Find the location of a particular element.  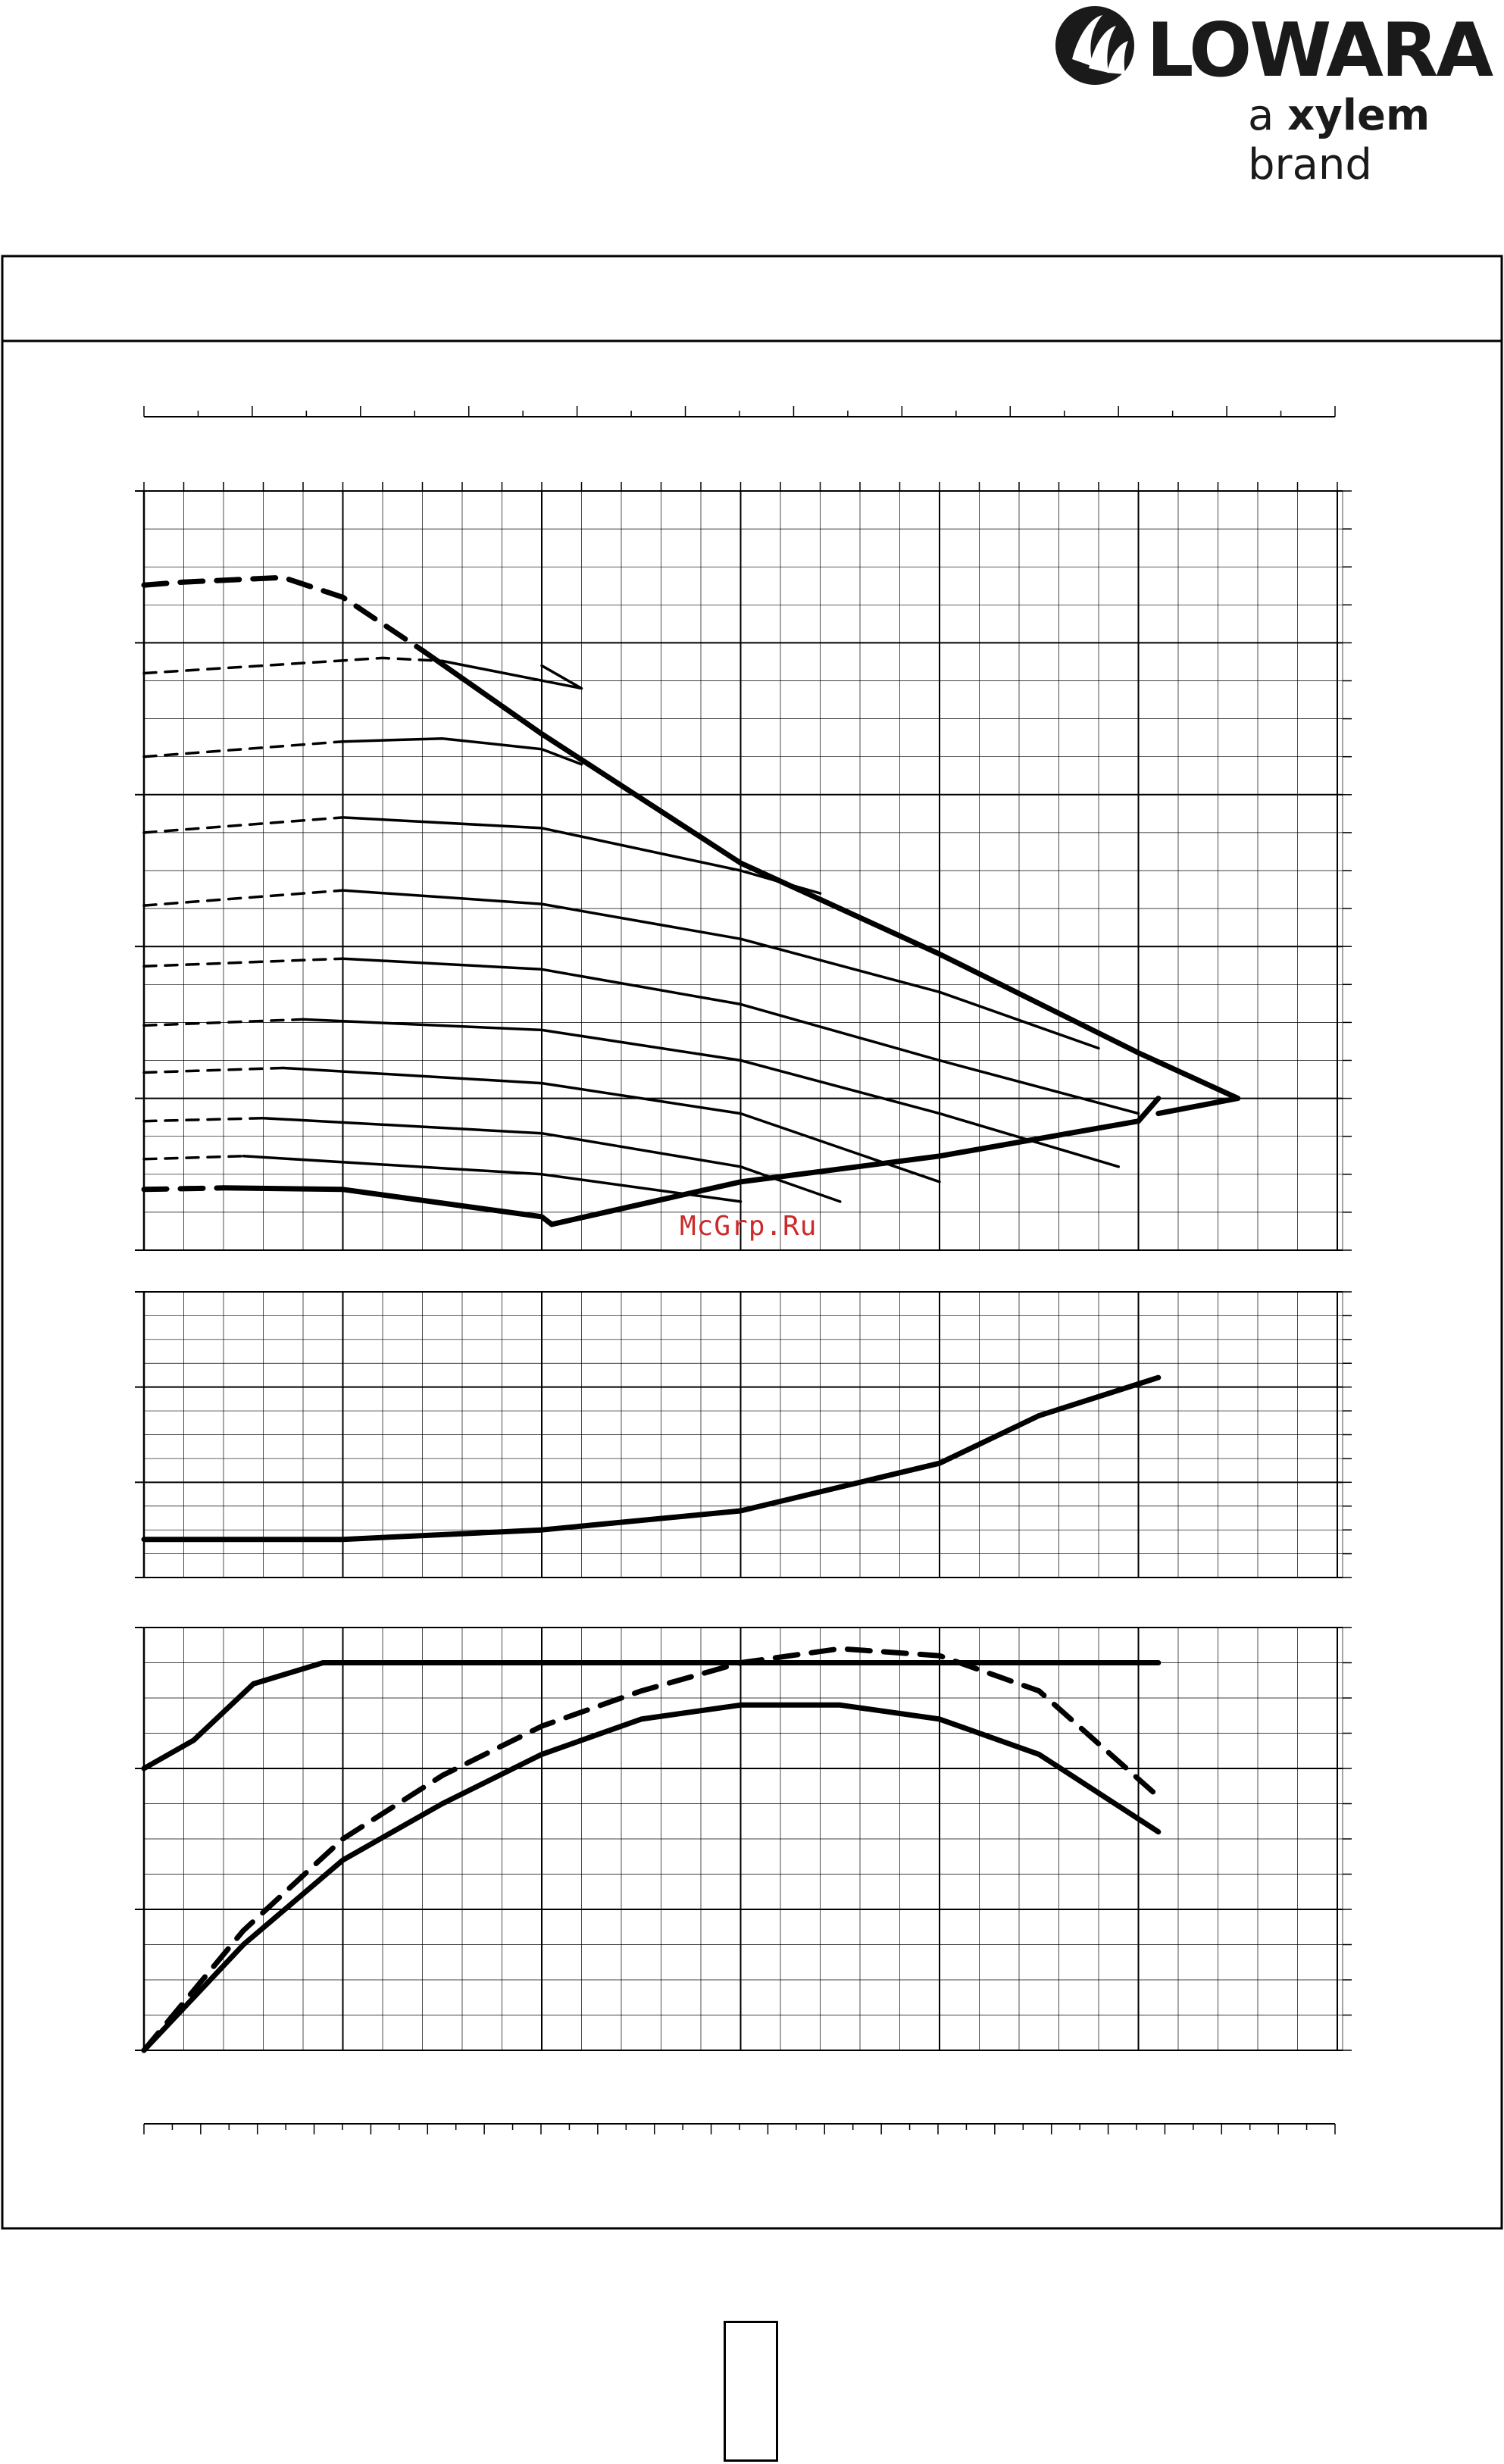

head-top-ticks is located at coordinates (740, 486).